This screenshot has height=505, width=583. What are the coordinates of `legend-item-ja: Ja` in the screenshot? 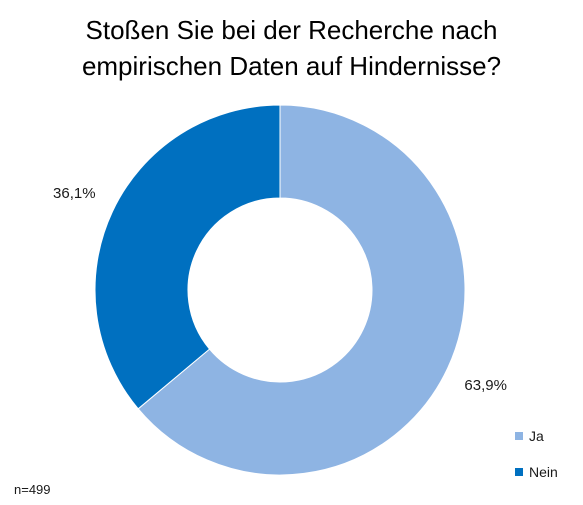 It's located at (536, 436).